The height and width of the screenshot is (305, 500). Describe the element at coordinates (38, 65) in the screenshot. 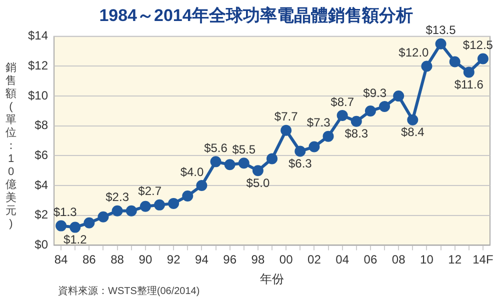

I see `y-tick-label: $12` at that location.